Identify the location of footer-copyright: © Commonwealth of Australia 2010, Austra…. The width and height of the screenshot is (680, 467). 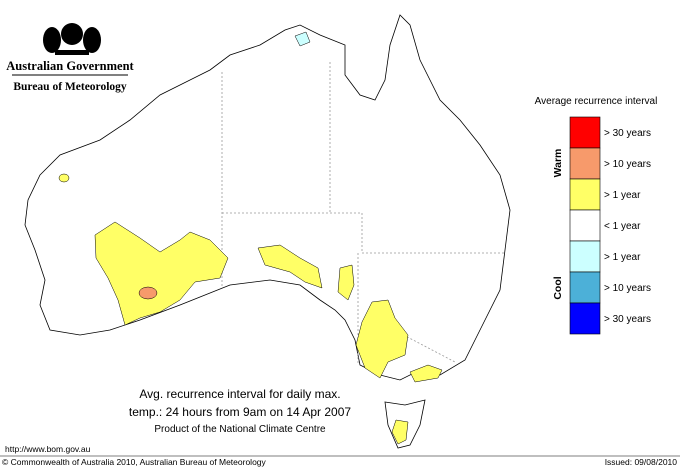
(134, 462).